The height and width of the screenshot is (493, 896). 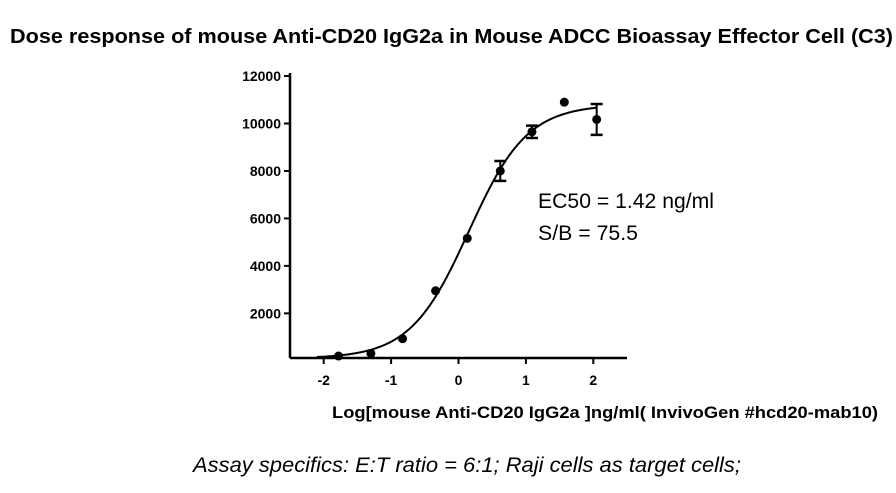 What do you see at coordinates (626, 201) in the screenshot?
I see `ec50-annotation: EC50 = 1.42 ng/ml` at bounding box center [626, 201].